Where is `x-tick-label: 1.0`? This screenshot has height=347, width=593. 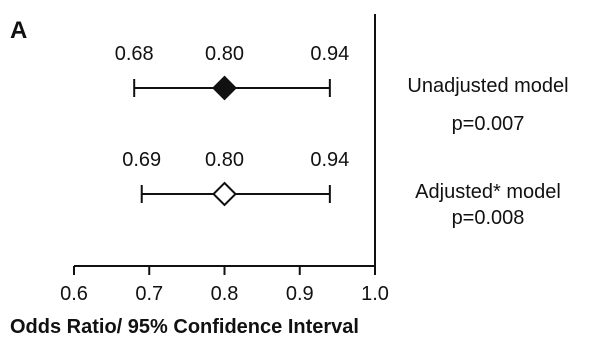
x-tick-label: 1.0 is located at coordinates (375, 294).